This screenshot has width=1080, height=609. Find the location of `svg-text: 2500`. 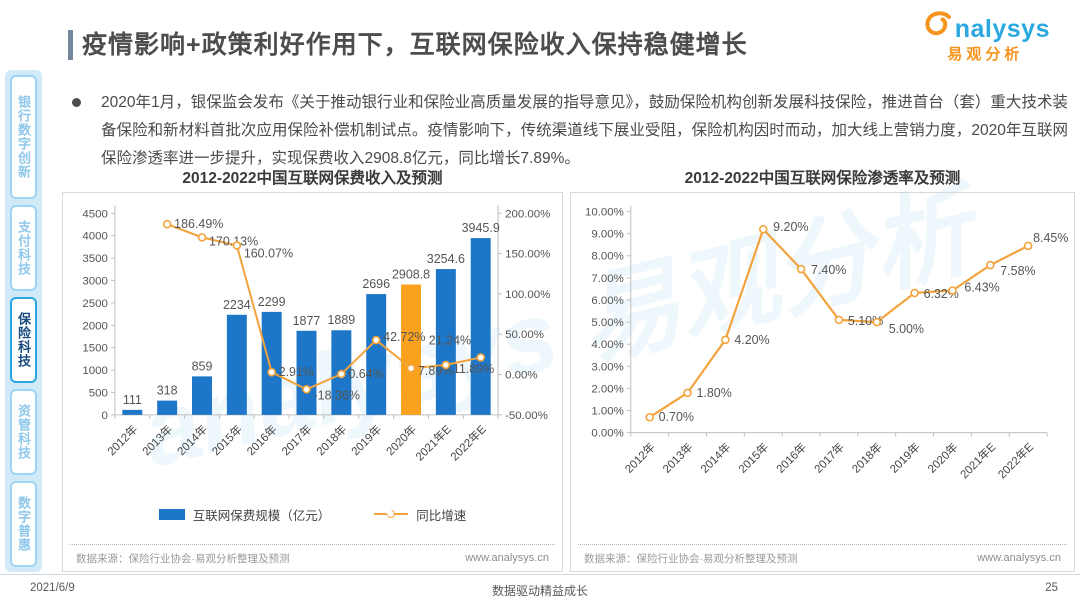

svg-text: 2500 is located at coordinates (95, 304).